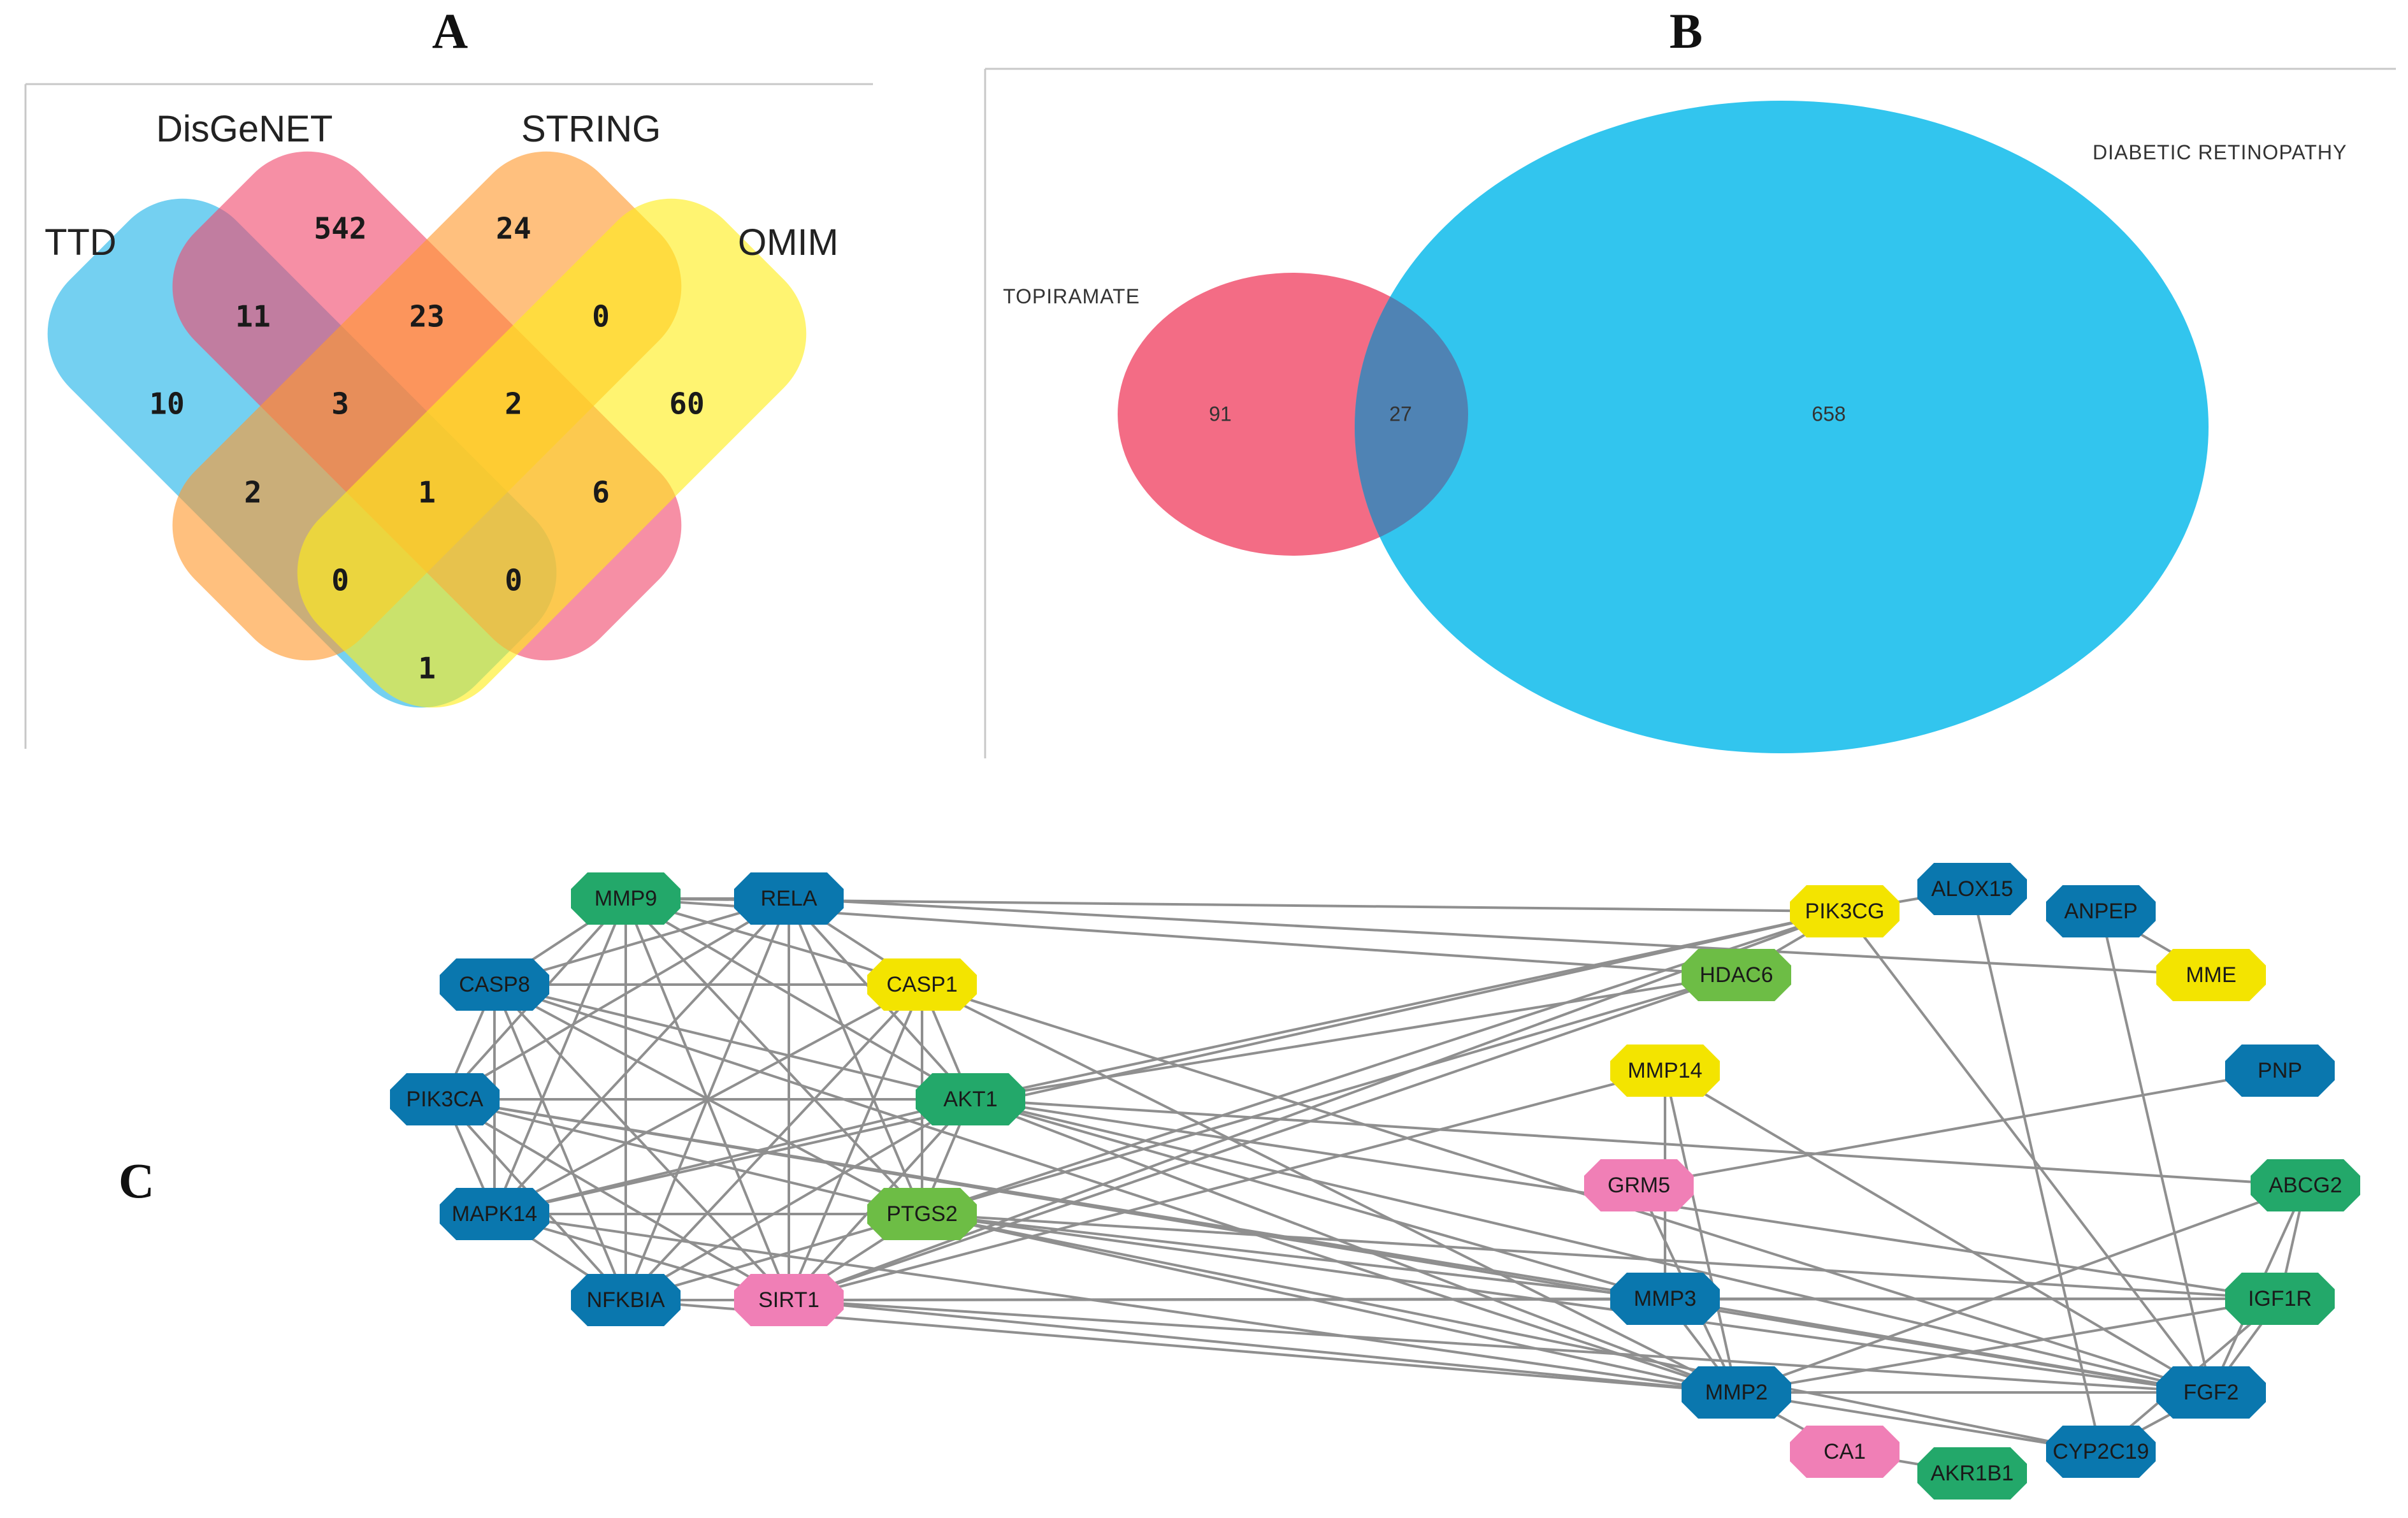 Image resolution: width=2408 pixels, height=1518 pixels. I want to click on region-ttd-string-omim: 0, so click(340, 580).